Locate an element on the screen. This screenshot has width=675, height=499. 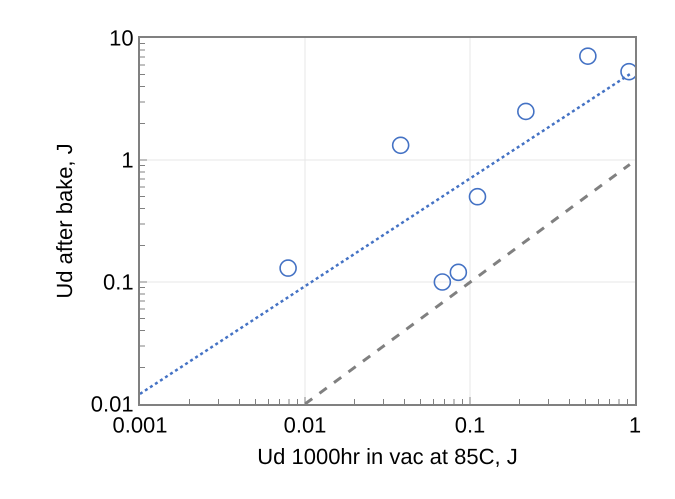
x-tick-label: 0.01 is located at coordinates (305, 425).